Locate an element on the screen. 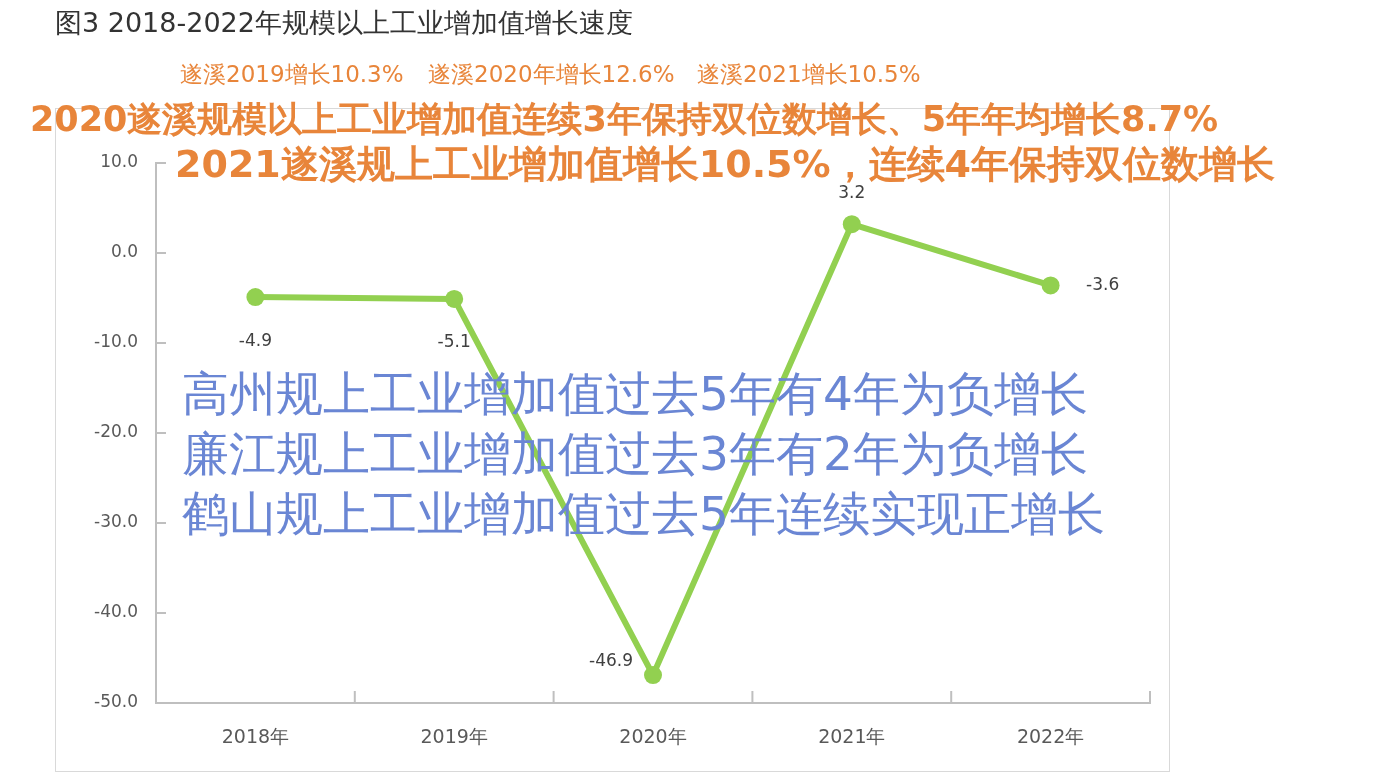 The height and width of the screenshot is (776, 1375). x-tick-label: 2021年 is located at coordinates (852, 736).